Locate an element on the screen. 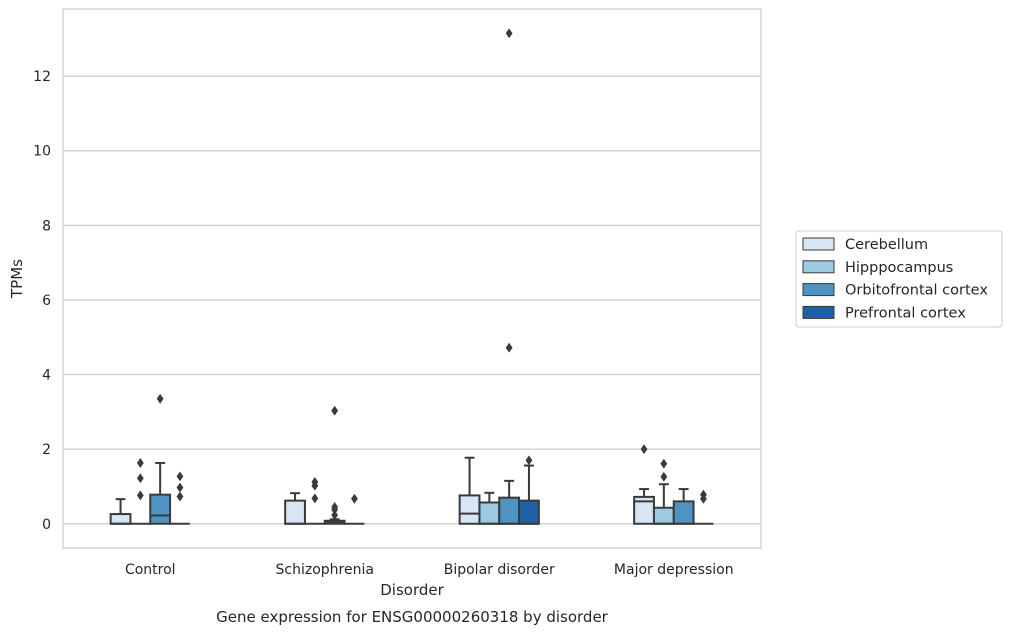 The width and height of the screenshot is (1013, 634). box-major-depression-hipppocampus is located at coordinates (663, 491).